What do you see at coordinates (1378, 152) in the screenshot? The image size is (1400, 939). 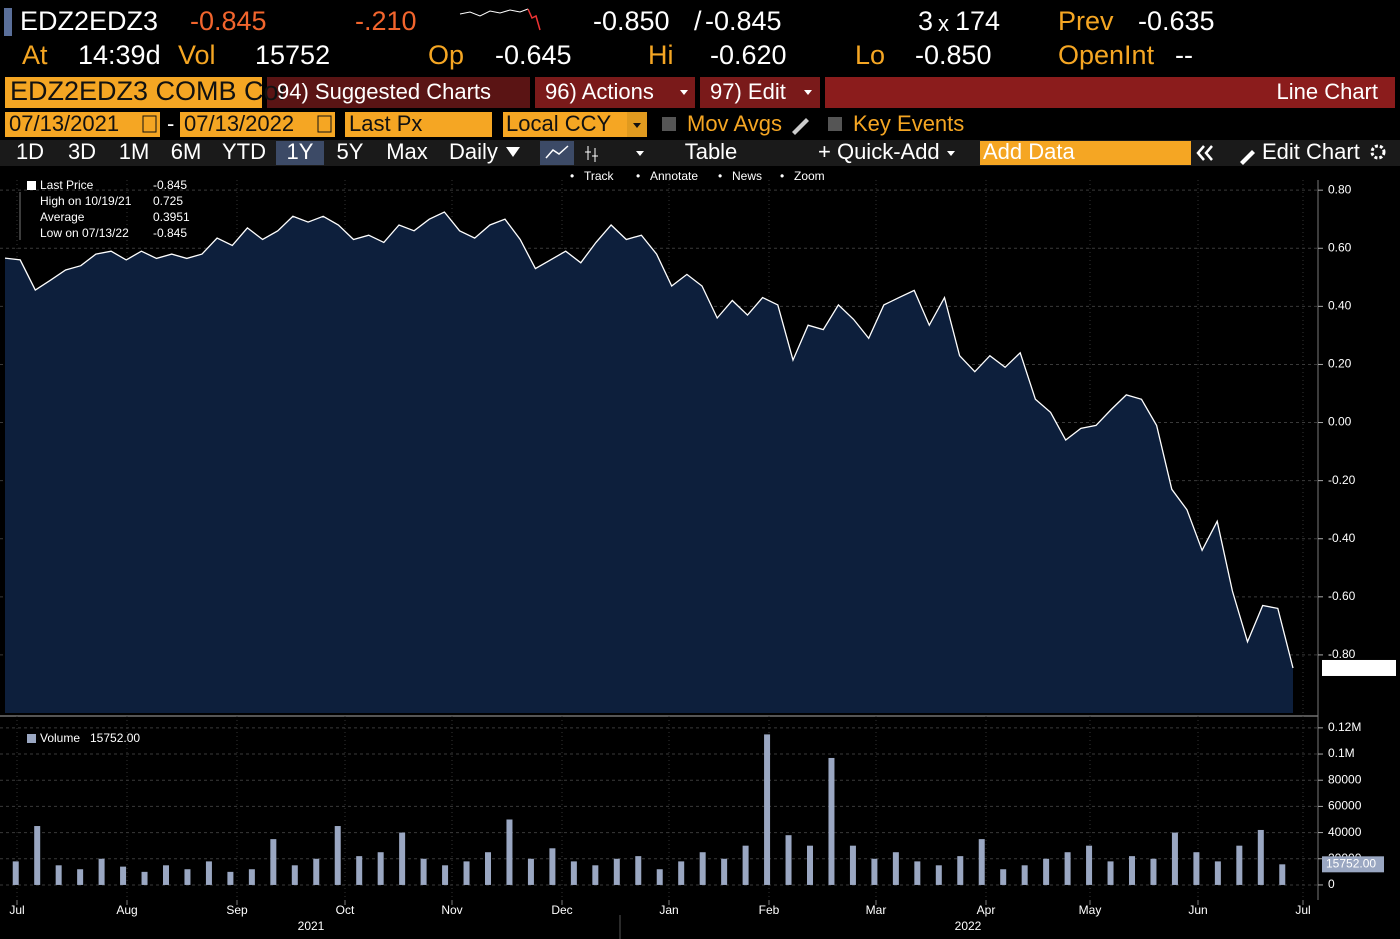 I see `settings-icon` at bounding box center [1378, 152].